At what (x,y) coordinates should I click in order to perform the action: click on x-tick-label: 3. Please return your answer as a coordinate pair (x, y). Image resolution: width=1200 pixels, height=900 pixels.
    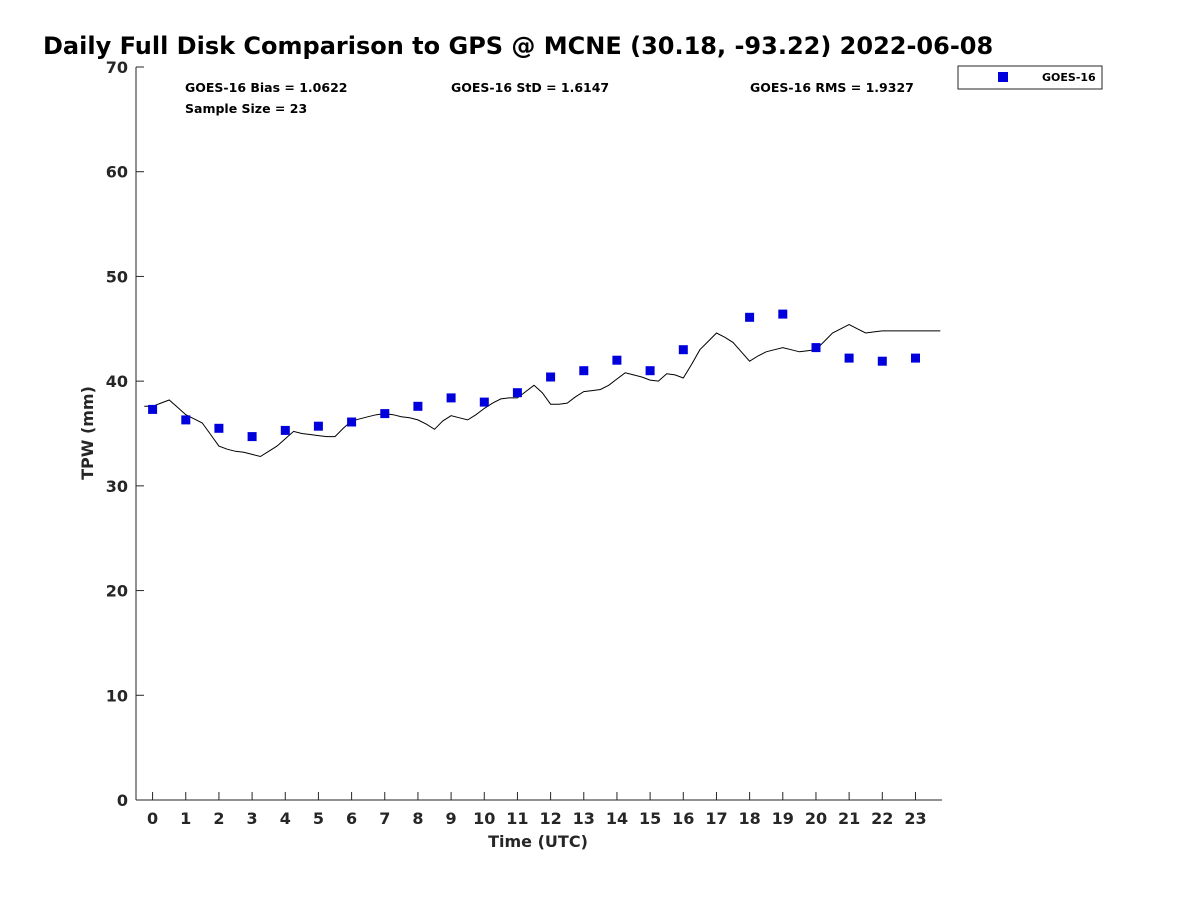
    Looking at the image, I should click on (252, 818).